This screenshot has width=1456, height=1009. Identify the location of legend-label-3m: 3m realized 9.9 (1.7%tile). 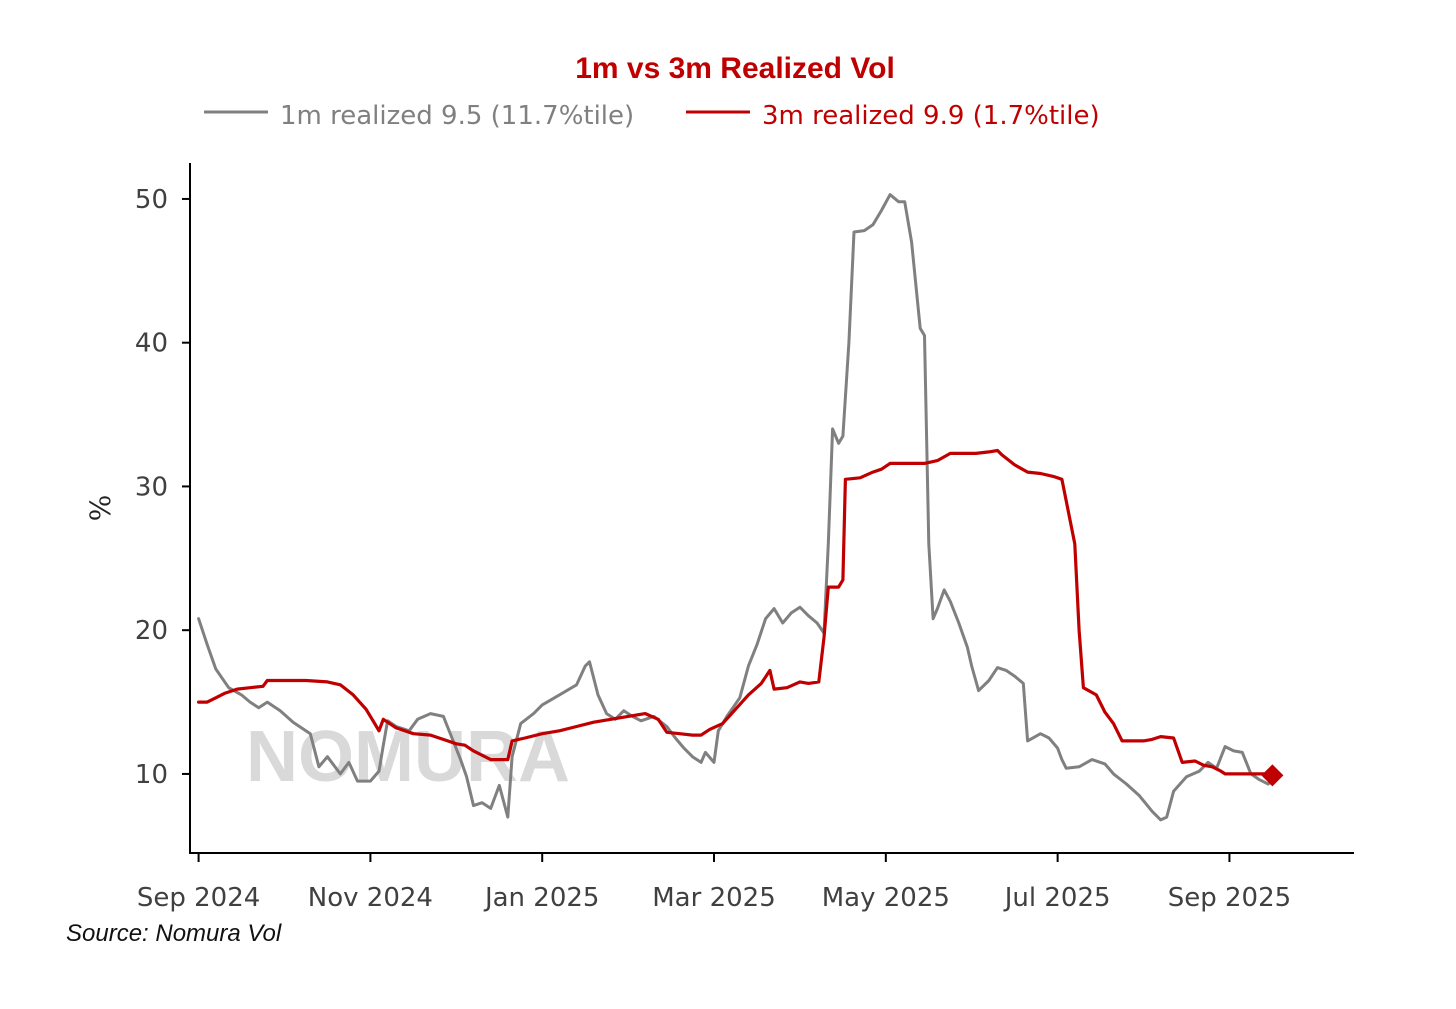
(931, 116).